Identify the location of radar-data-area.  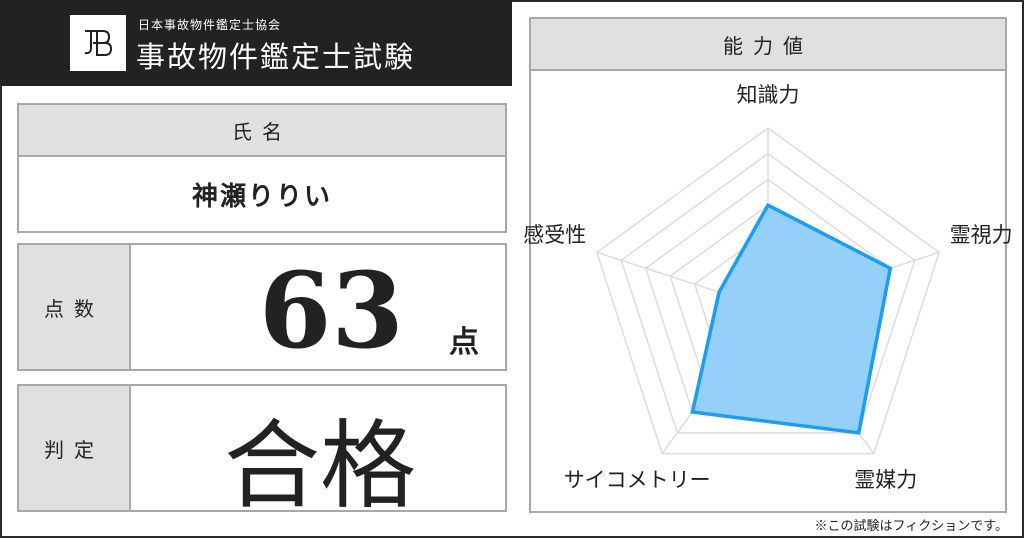
(791, 318).